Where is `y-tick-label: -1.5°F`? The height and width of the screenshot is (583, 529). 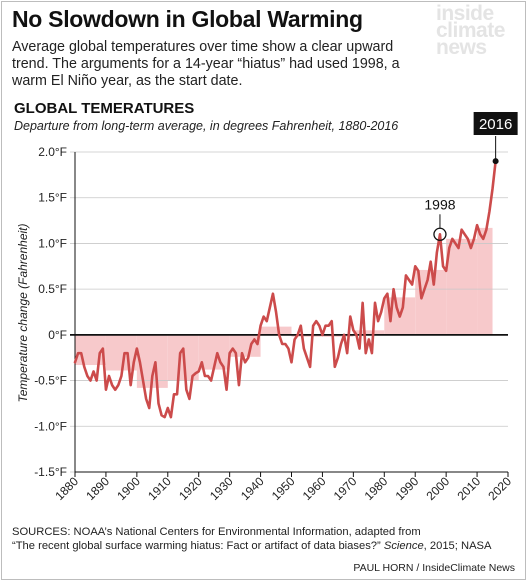
y-tick-label: -1.5°F is located at coordinates (50, 472).